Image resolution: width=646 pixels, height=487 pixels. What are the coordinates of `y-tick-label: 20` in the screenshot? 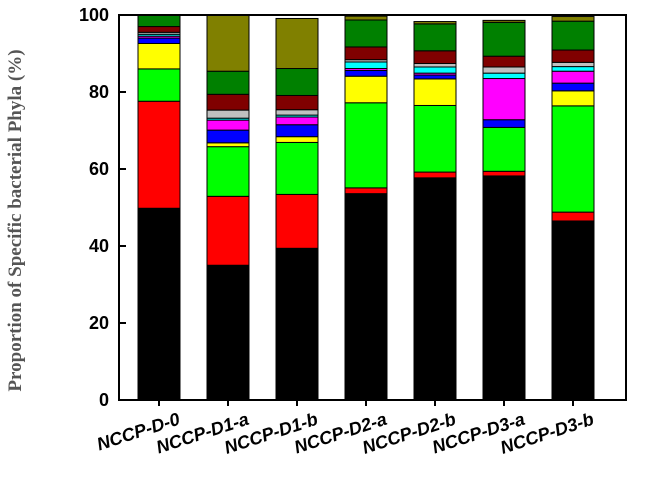 It's located at (99, 323).